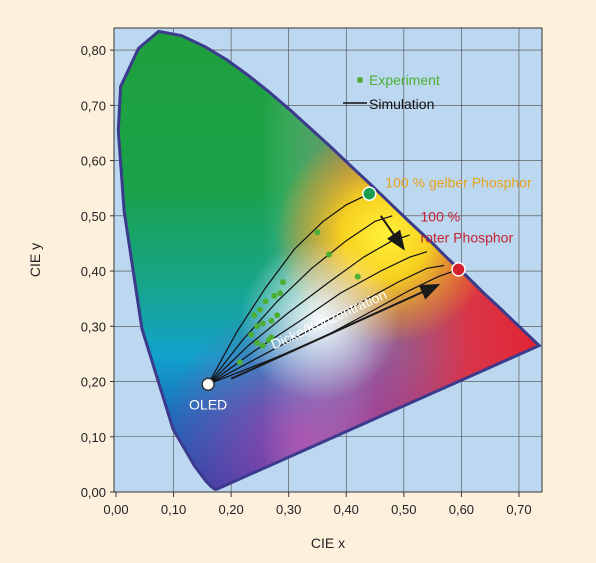 This screenshot has height=563, width=596. Describe the element at coordinates (458, 183) in the screenshot. I see `yellow-phosphor-label: 100 % gelber Phosphor` at that location.